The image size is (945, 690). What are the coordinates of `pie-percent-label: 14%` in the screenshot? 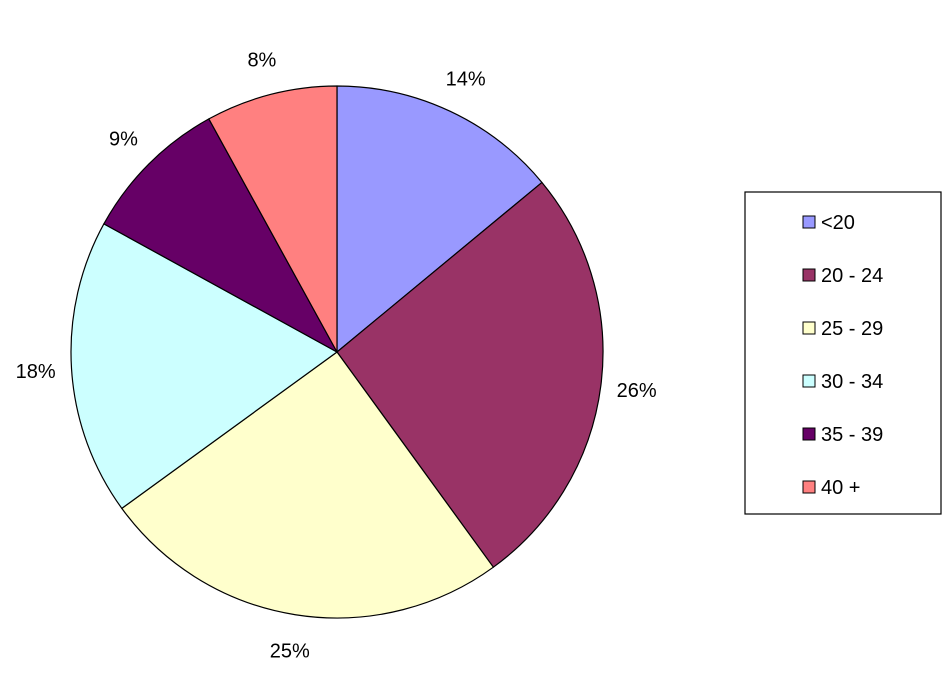 It's located at (466, 80).